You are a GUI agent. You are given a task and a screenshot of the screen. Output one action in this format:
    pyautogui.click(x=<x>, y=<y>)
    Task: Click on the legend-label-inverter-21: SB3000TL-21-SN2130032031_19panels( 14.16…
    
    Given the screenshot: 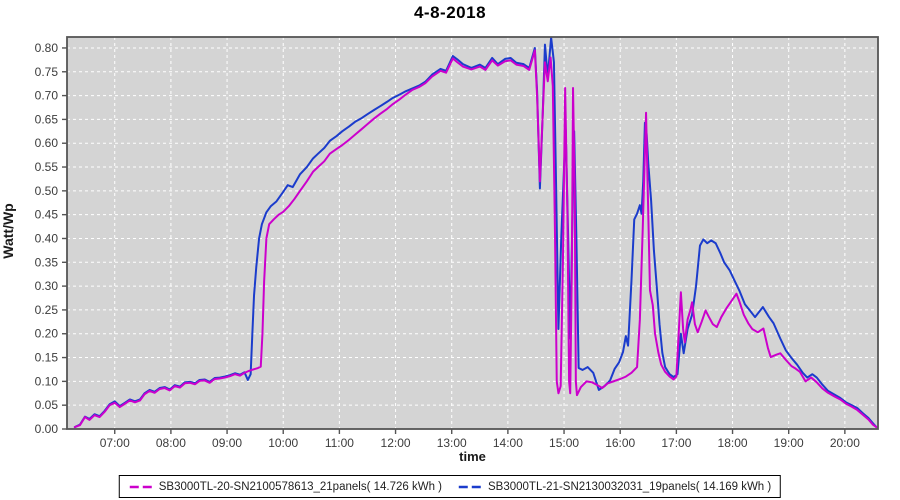 What is the action you would take?
    pyautogui.click(x=630, y=486)
    